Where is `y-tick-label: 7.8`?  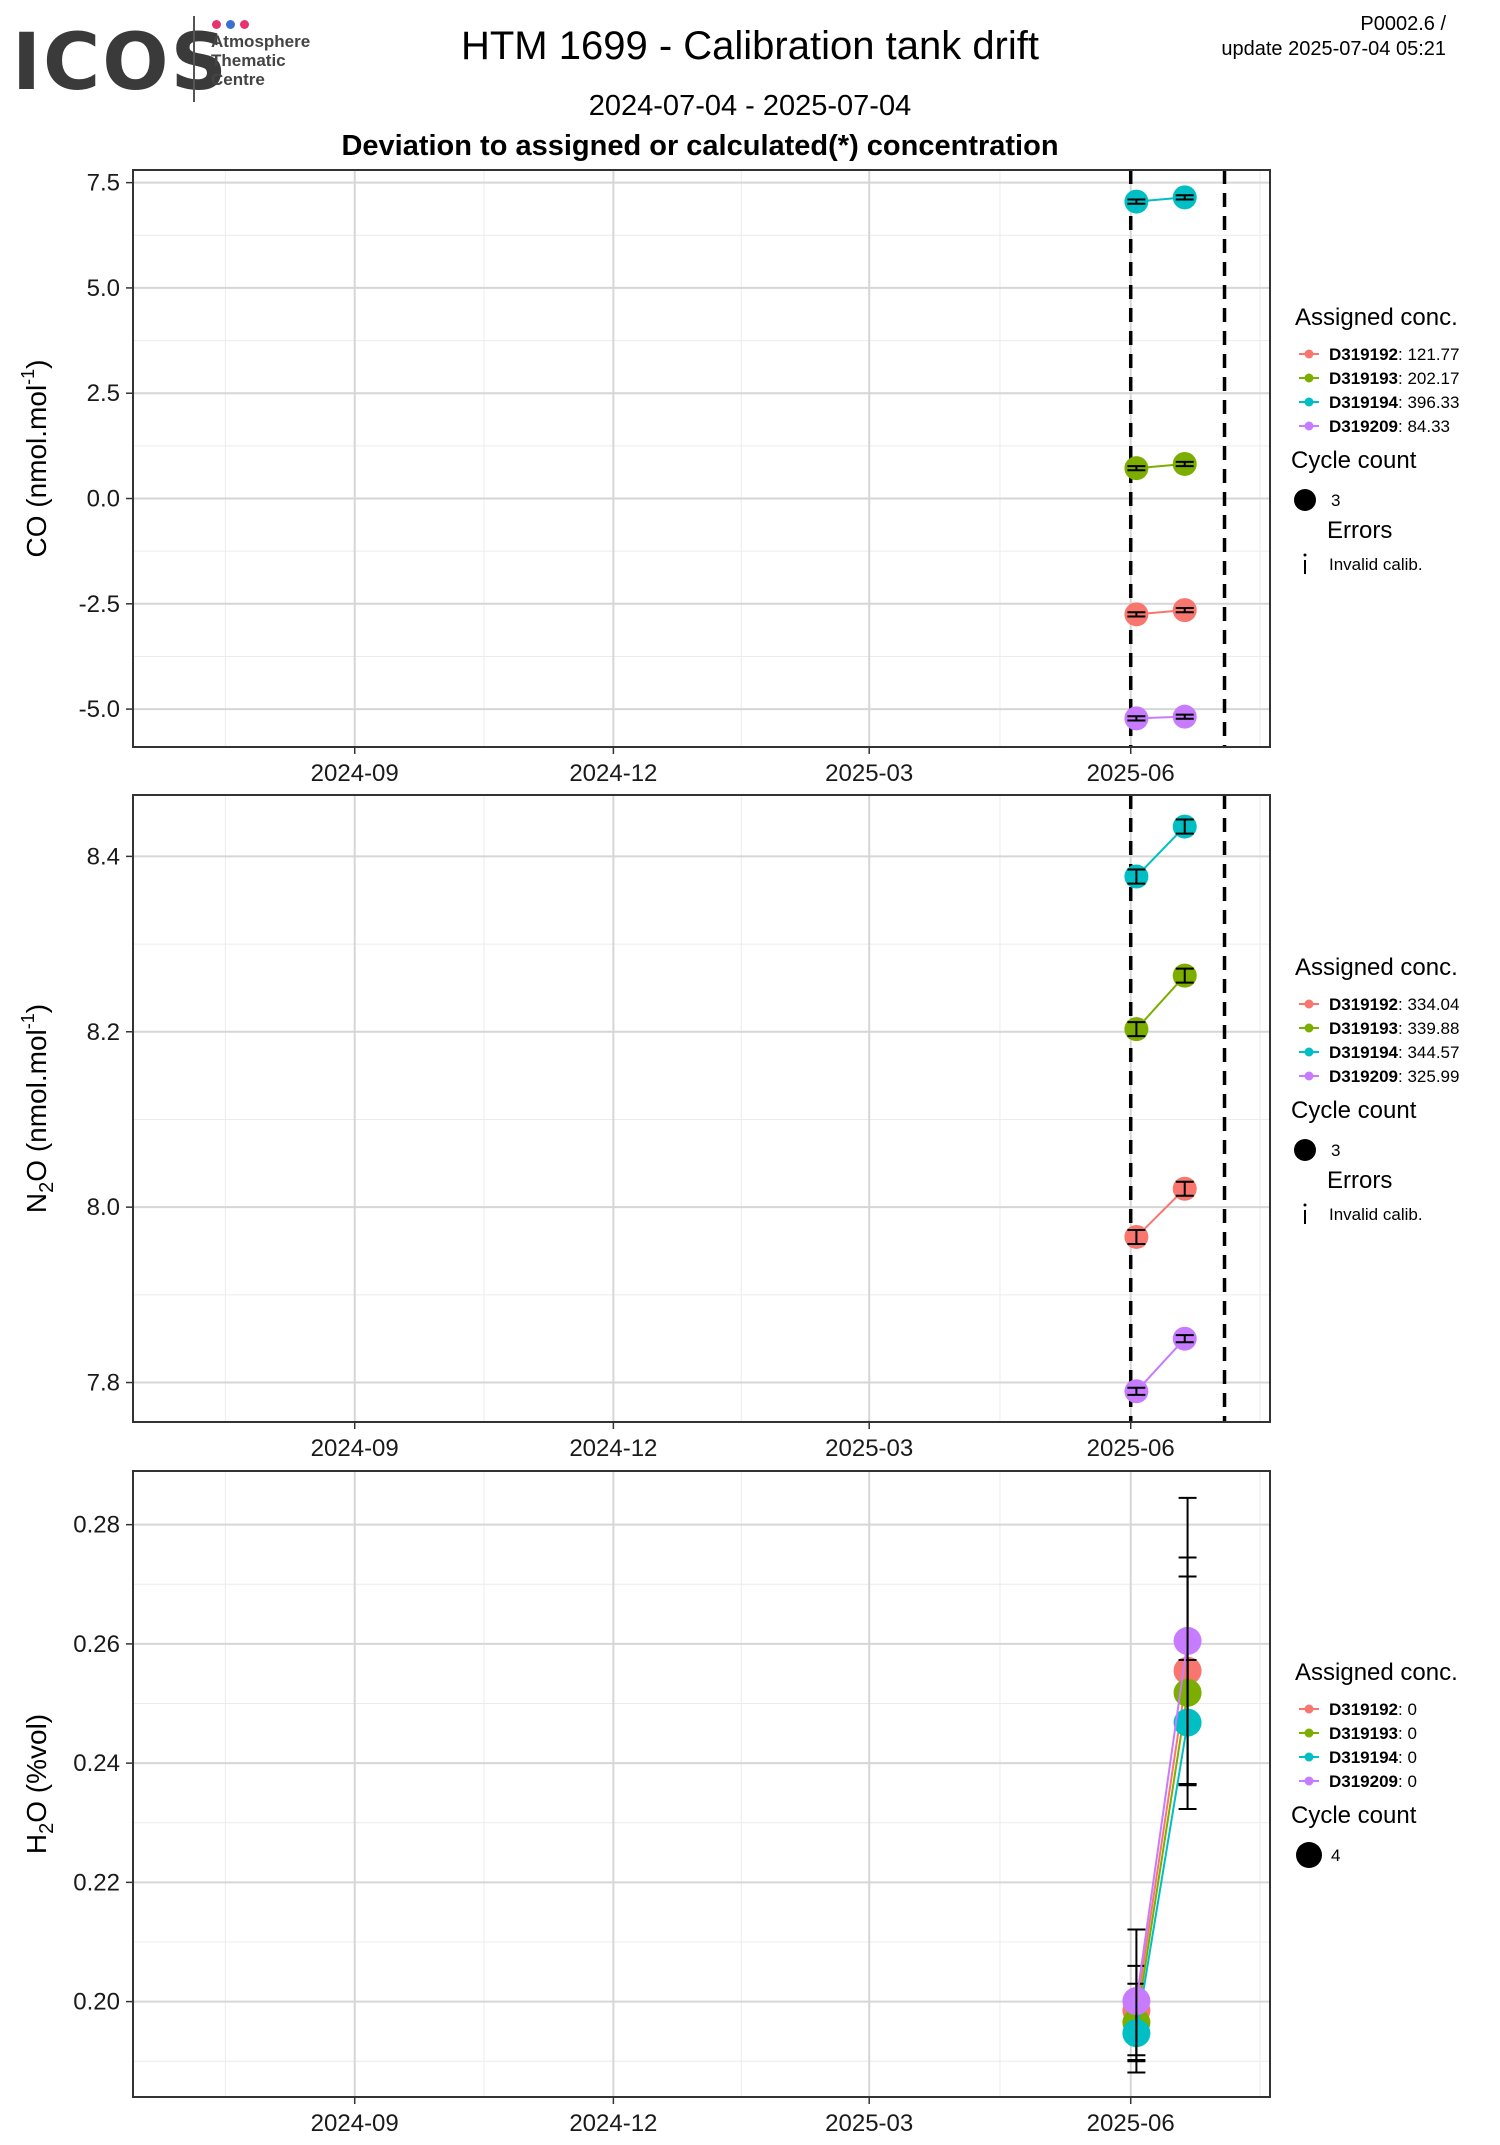 y-tick-label: 7.8 is located at coordinates (103, 1383).